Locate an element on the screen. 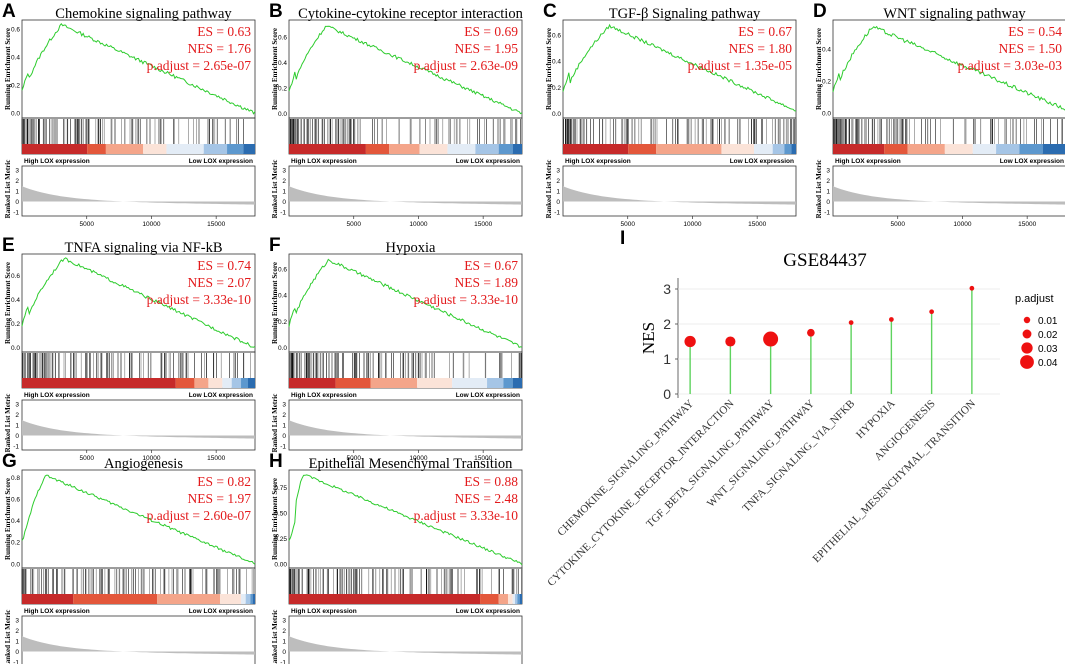 The width and height of the screenshot is (1065, 664). panel-title: Hypoxia is located at coordinates (411, 248).